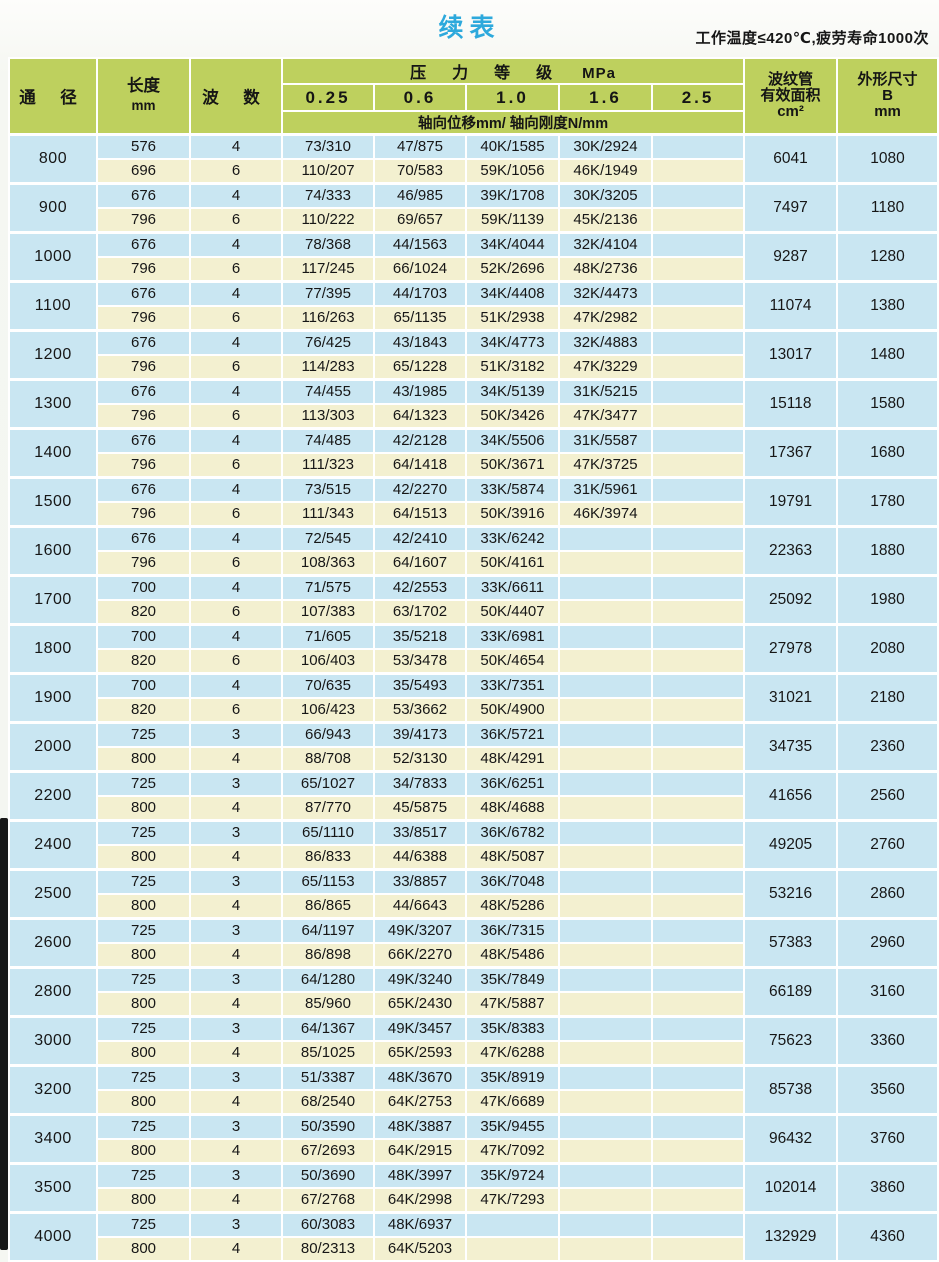 This screenshot has width=939, height=1262. What do you see at coordinates (473, 992) in the screenshot?
I see `table-row: 2800 725 3 64/1280 49K/3240 35K/7849 66189 3160` at bounding box center [473, 992].